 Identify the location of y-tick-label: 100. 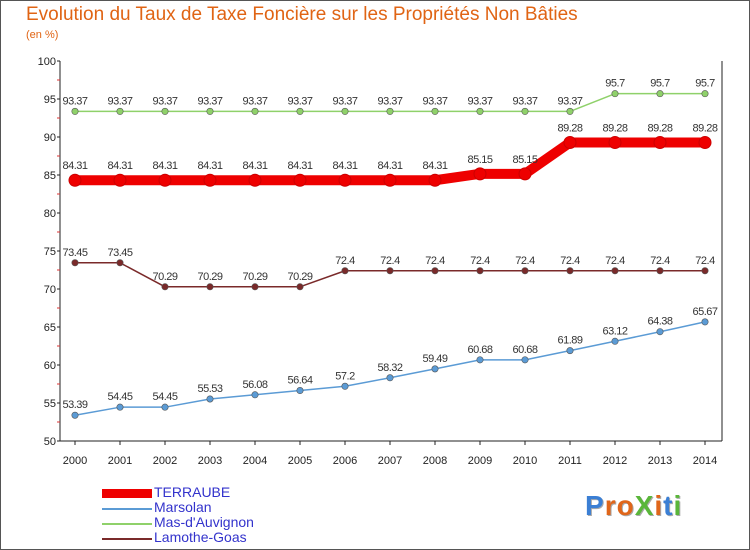
(47, 62).